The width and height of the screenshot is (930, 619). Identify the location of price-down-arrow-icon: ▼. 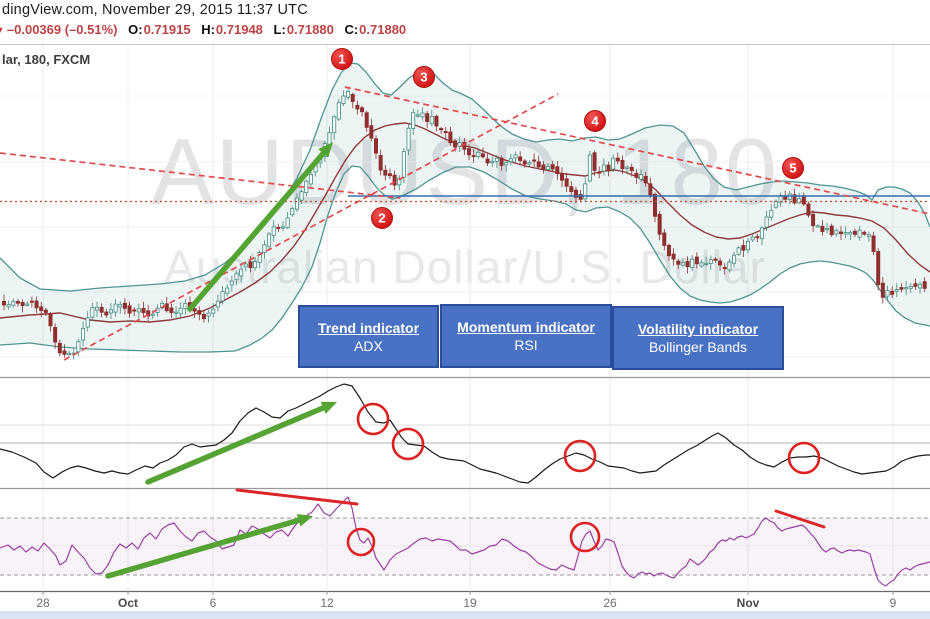
(2, 31).